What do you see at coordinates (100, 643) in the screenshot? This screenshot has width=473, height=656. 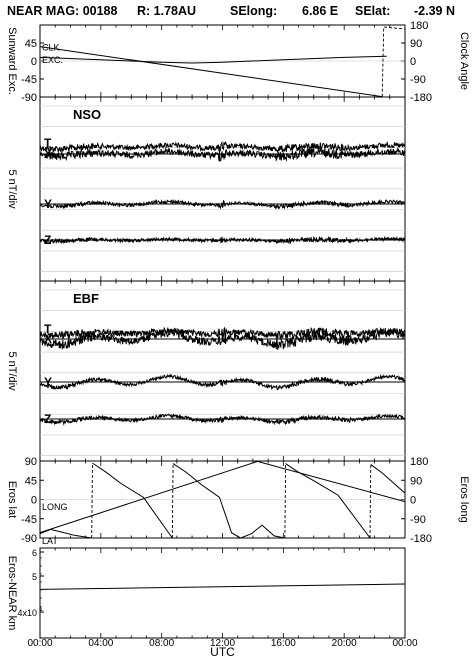 I see `time-tick-label: 04:00` at bounding box center [100, 643].